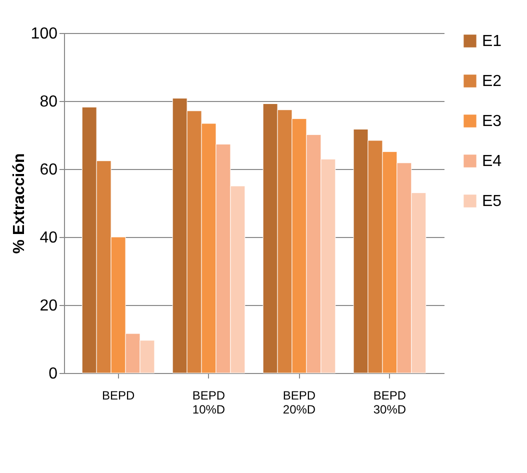 This screenshot has height=473, width=527. Describe the element at coordinates (118, 395) in the screenshot. I see `x-tick-label: BEPD` at that location.